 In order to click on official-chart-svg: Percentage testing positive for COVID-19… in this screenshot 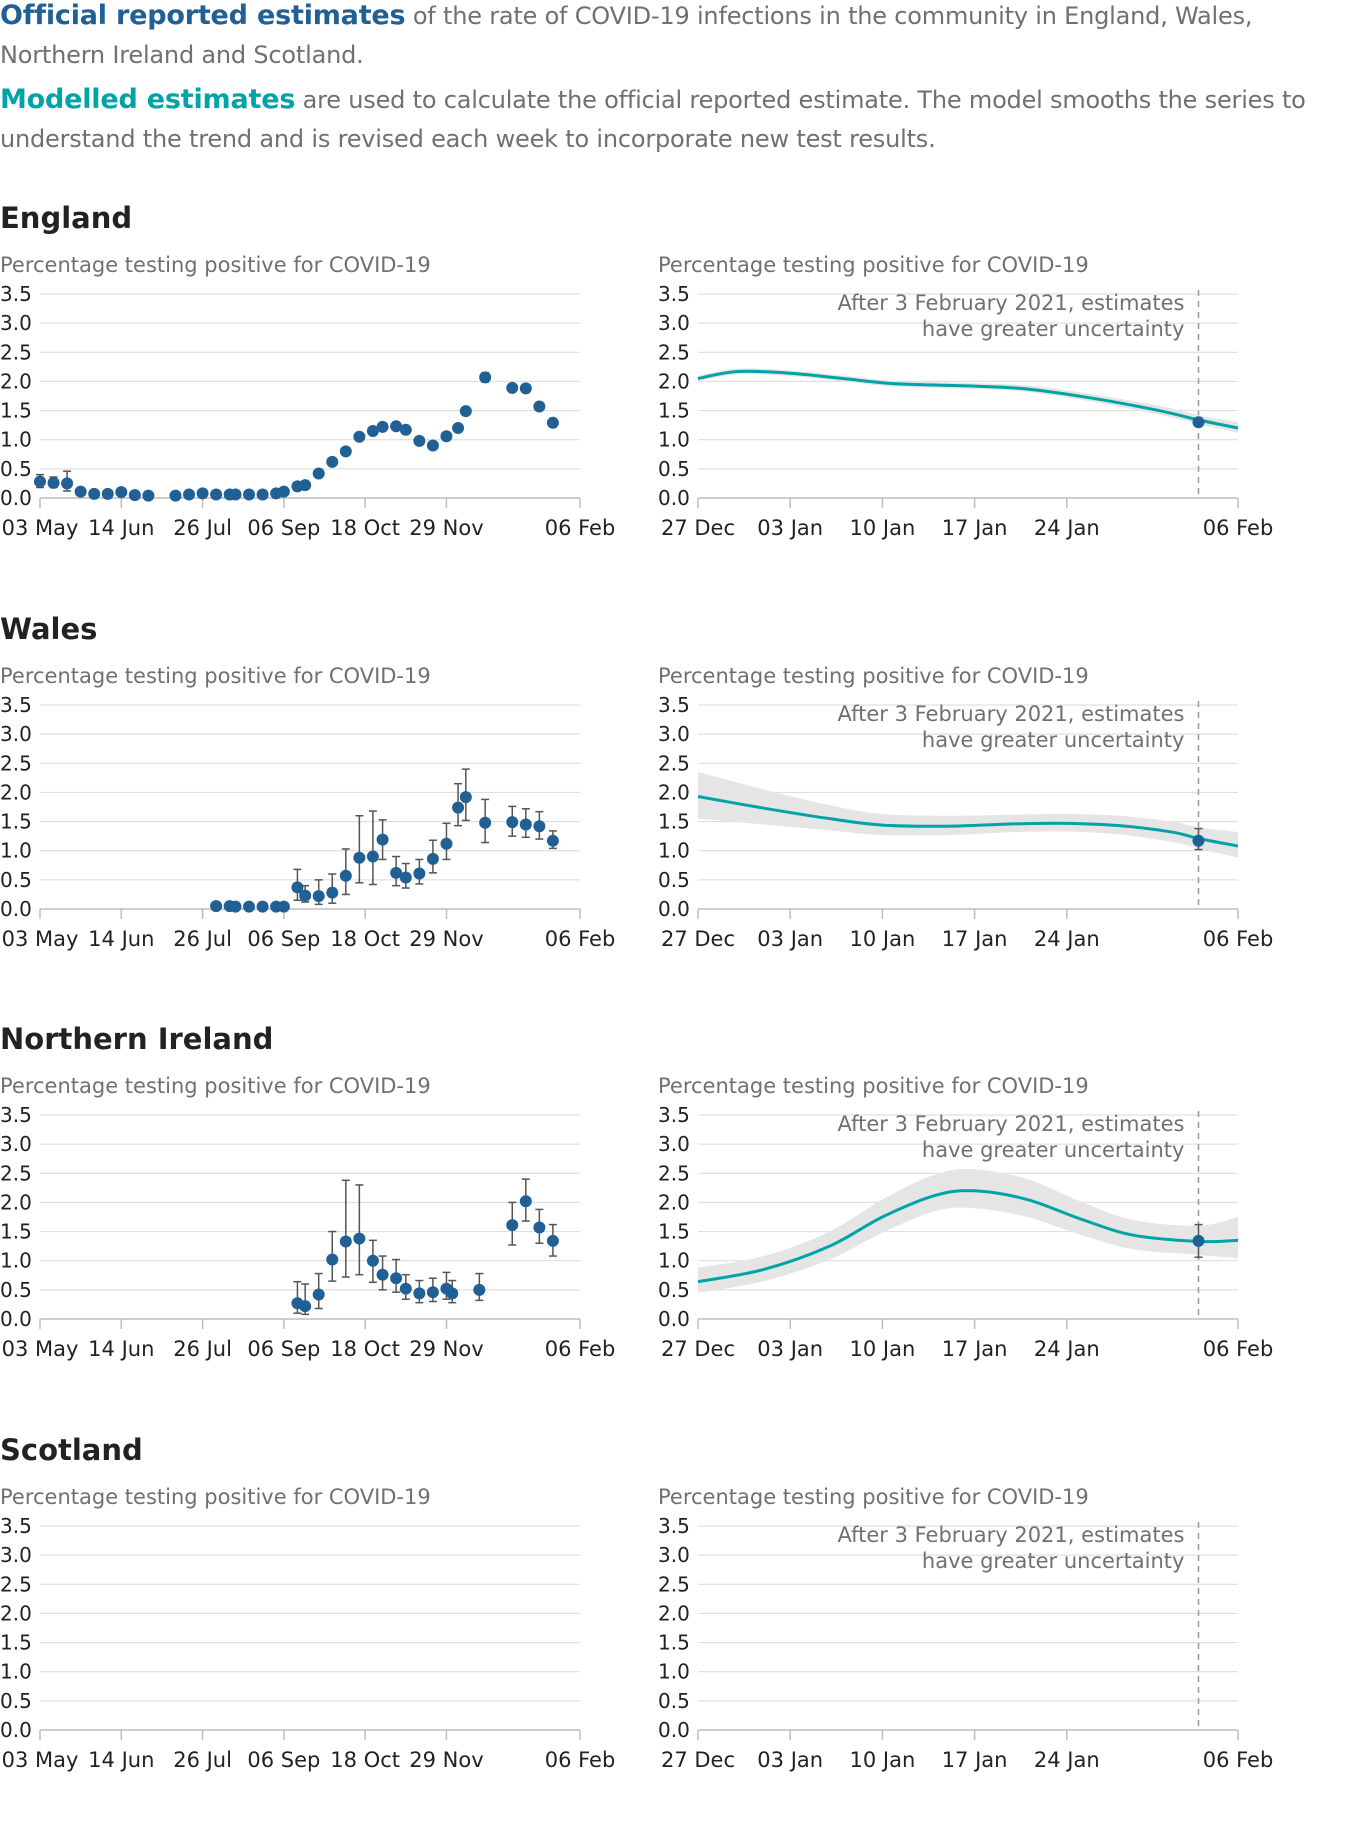, I will do `click(307, 807)`.